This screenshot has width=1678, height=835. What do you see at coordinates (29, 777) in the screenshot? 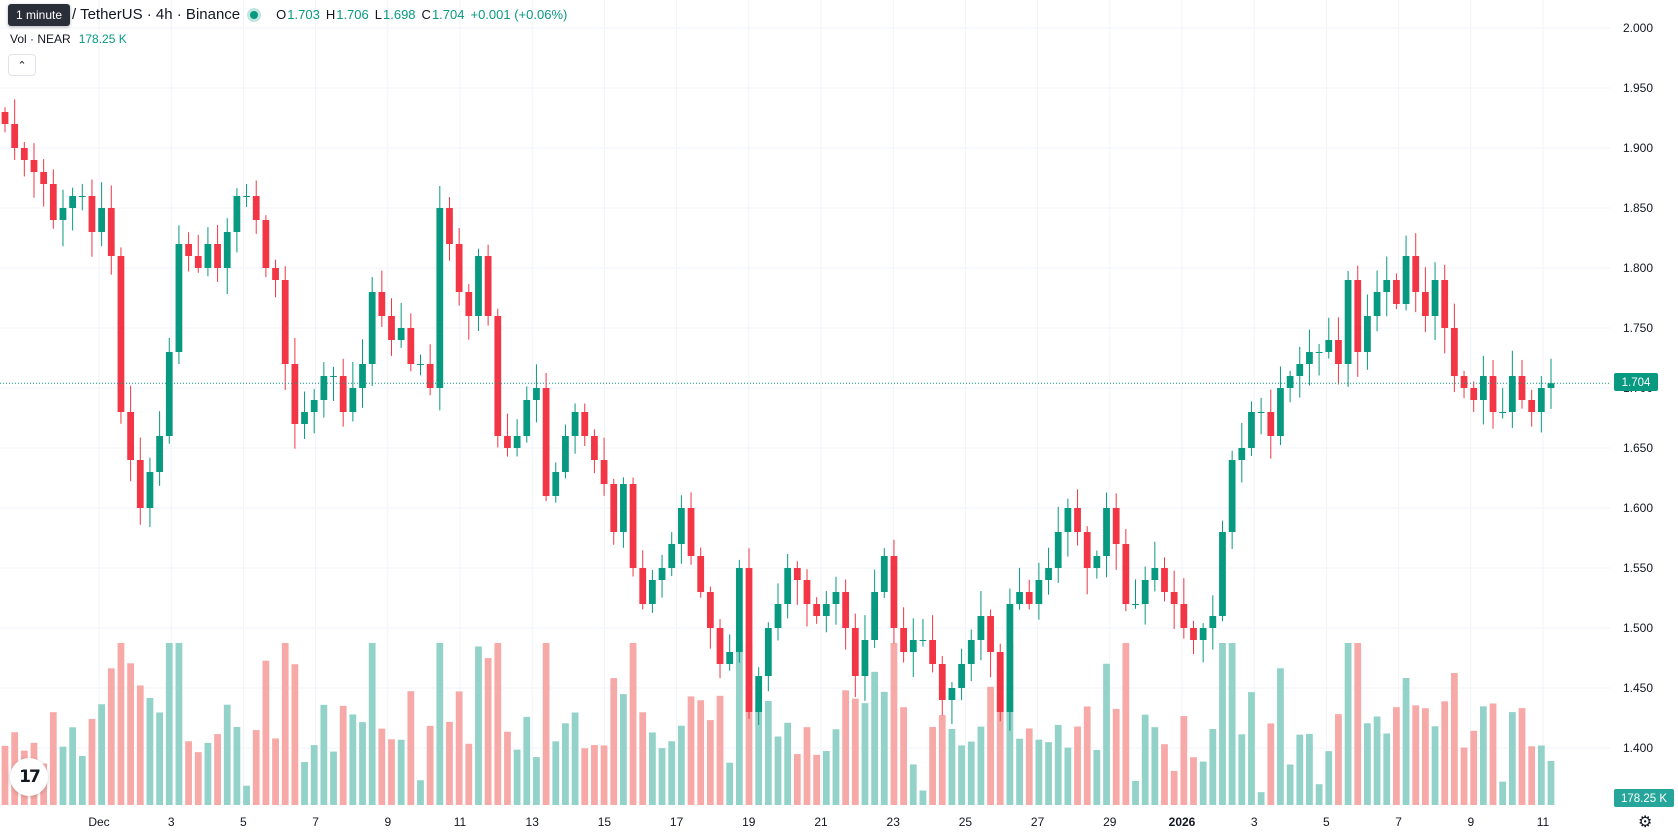
I see `tradingview-logo: 17` at bounding box center [29, 777].